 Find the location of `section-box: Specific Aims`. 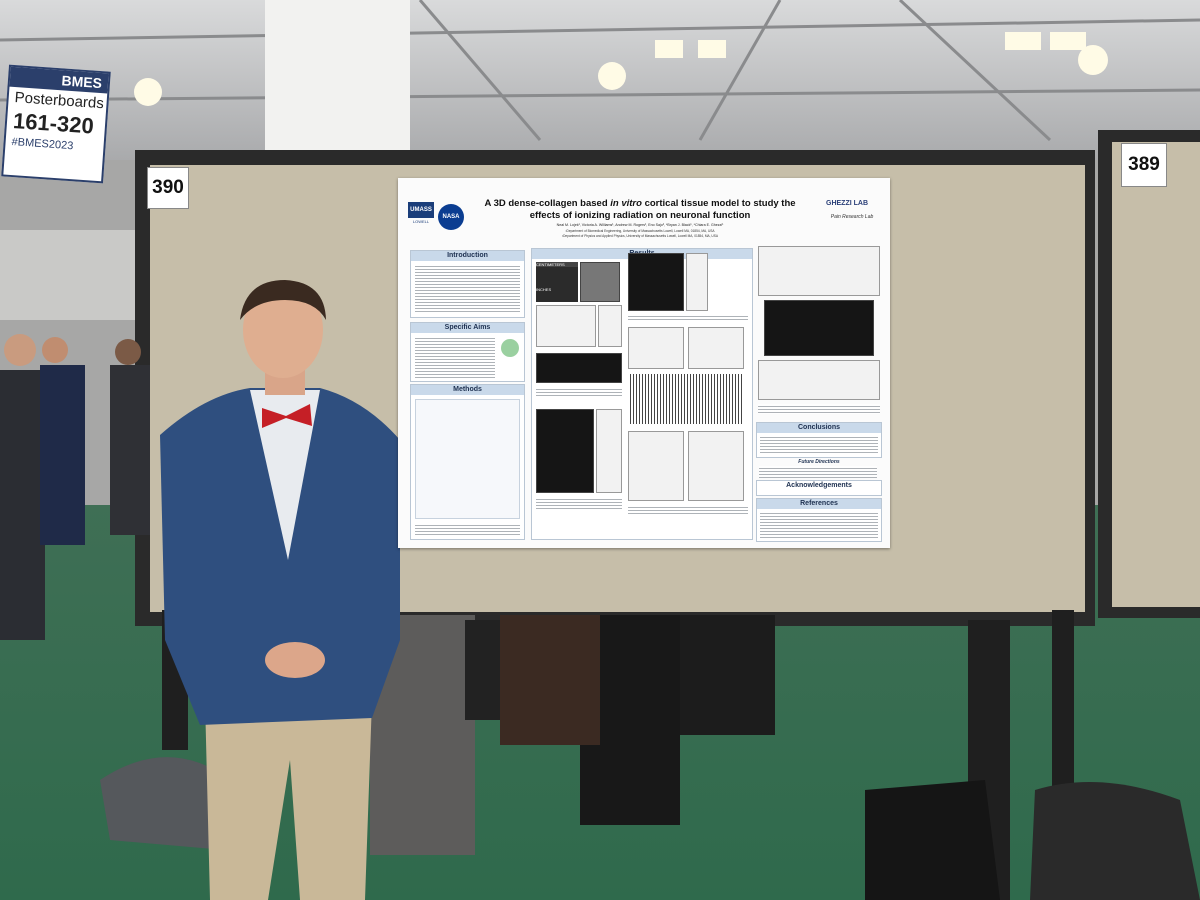

section-box: Specific Aims is located at coordinates (467, 352).